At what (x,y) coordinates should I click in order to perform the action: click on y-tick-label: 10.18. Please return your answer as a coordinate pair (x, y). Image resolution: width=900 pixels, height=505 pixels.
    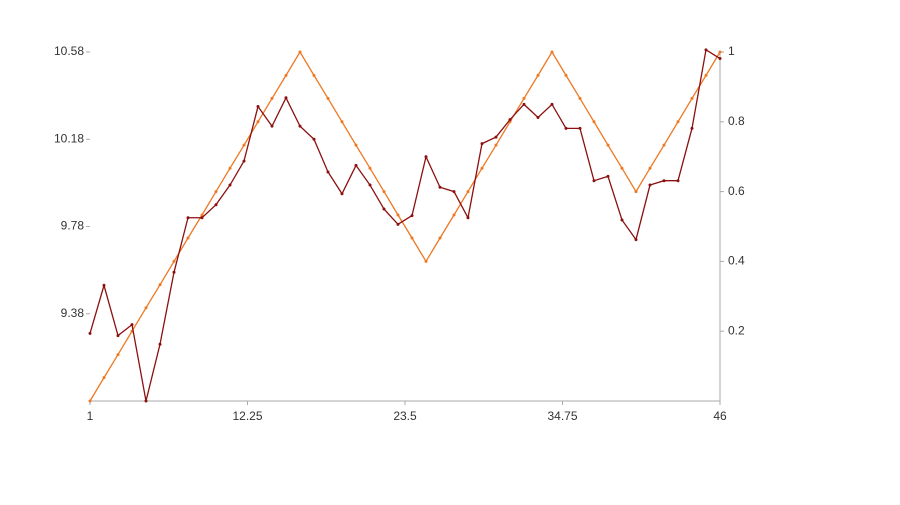
    Looking at the image, I should click on (69, 138).